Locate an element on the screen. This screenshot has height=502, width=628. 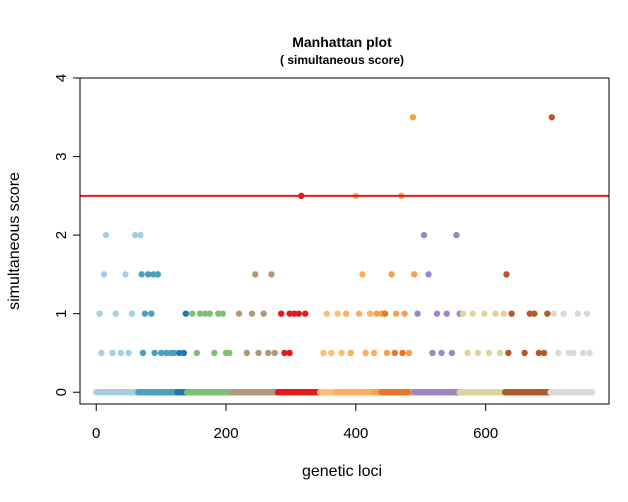
chart-subtitle: ( simultaneous score) is located at coordinates (342, 60).